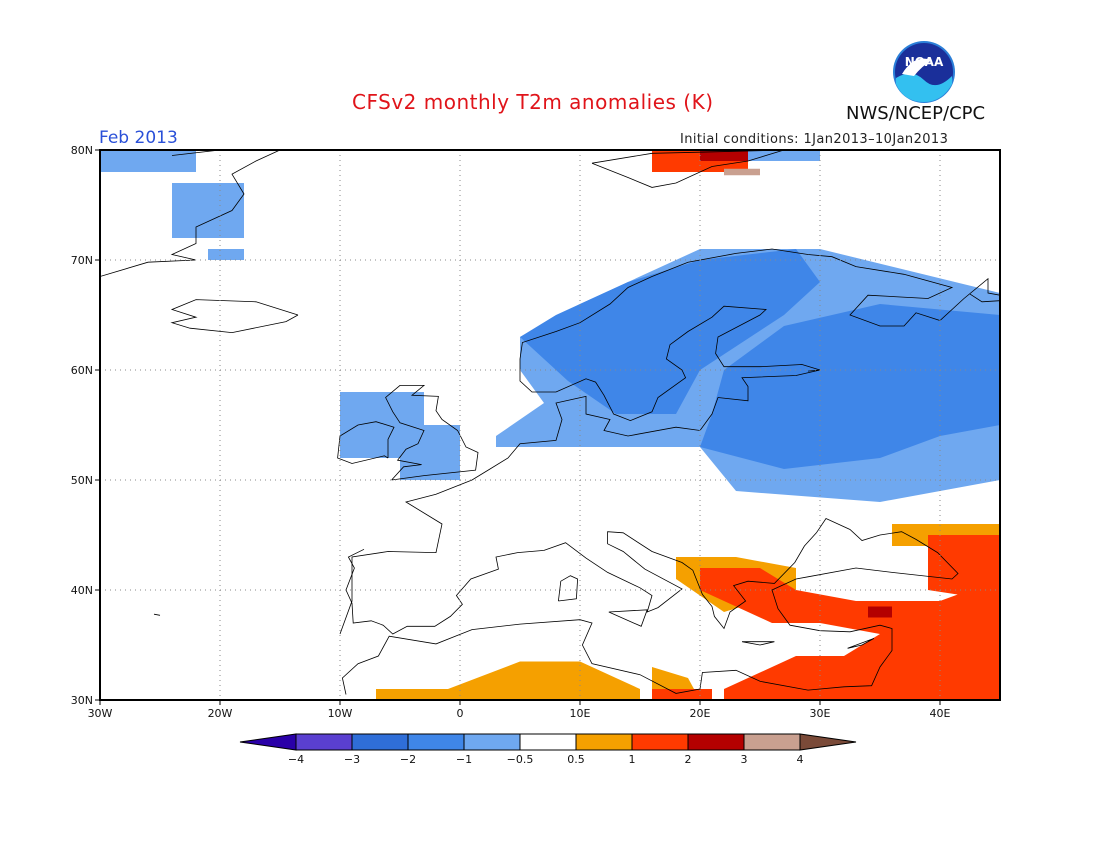  What do you see at coordinates (100, 713) in the screenshot?
I see `lon-tick-label: 30W` at bounding box center [100, 713].